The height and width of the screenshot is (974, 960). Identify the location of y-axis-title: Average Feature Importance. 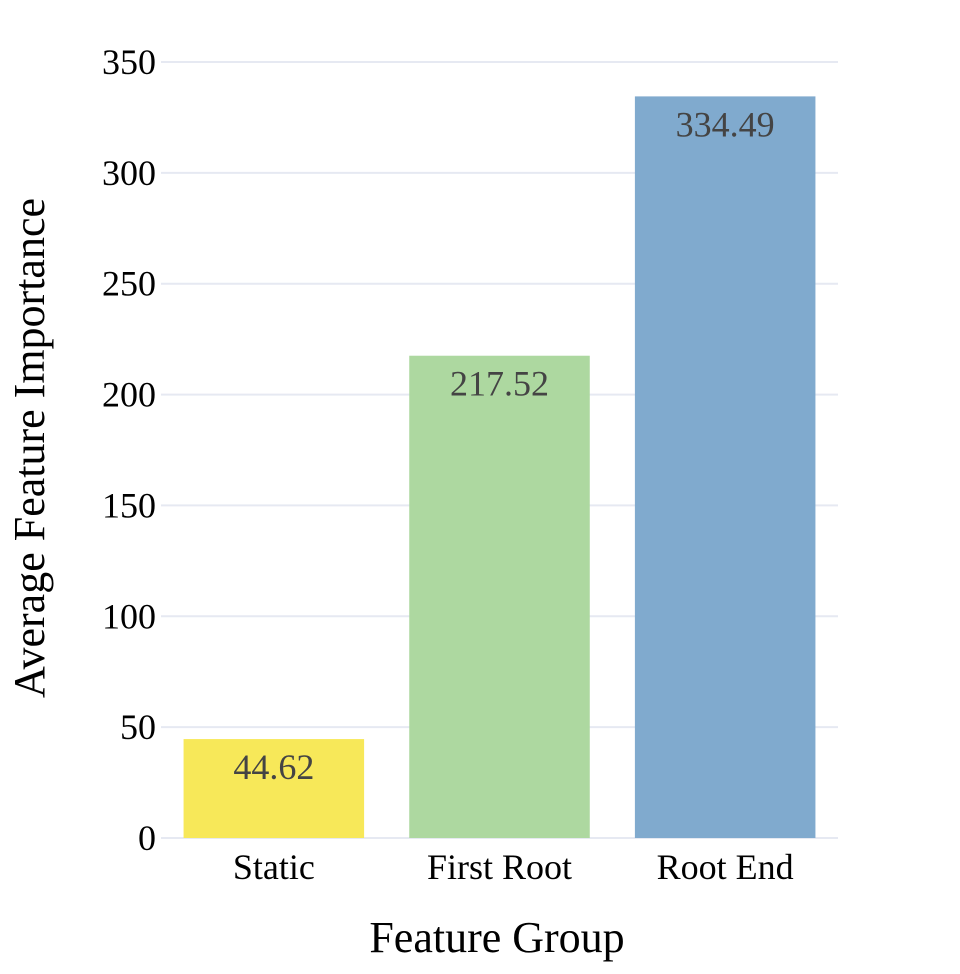
(29, 448).